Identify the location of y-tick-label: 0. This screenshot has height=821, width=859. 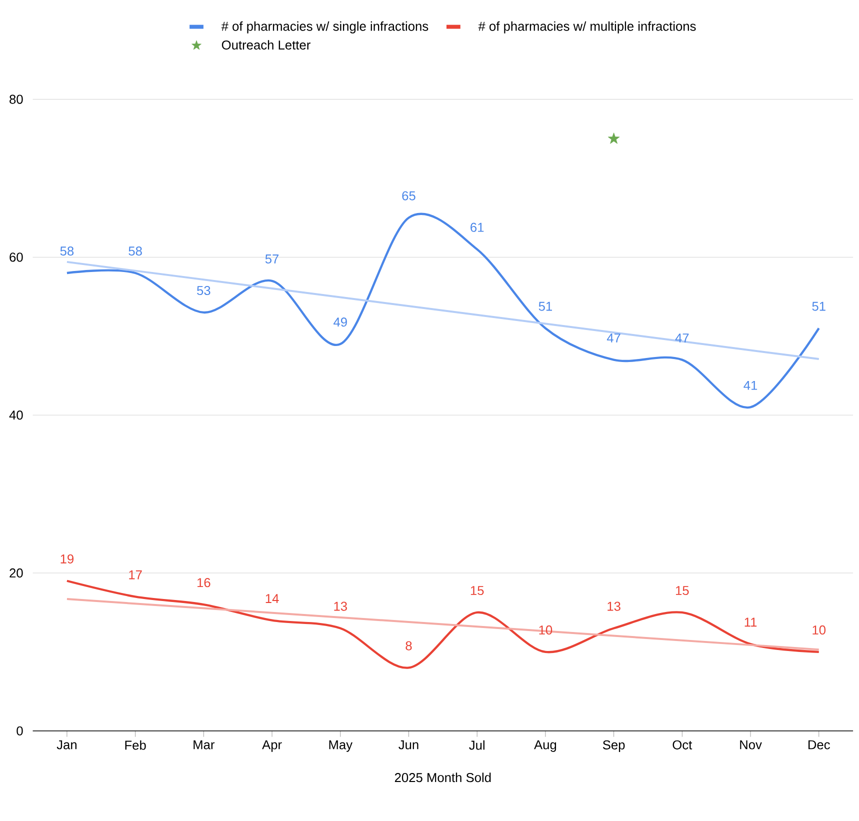
(19, 731).